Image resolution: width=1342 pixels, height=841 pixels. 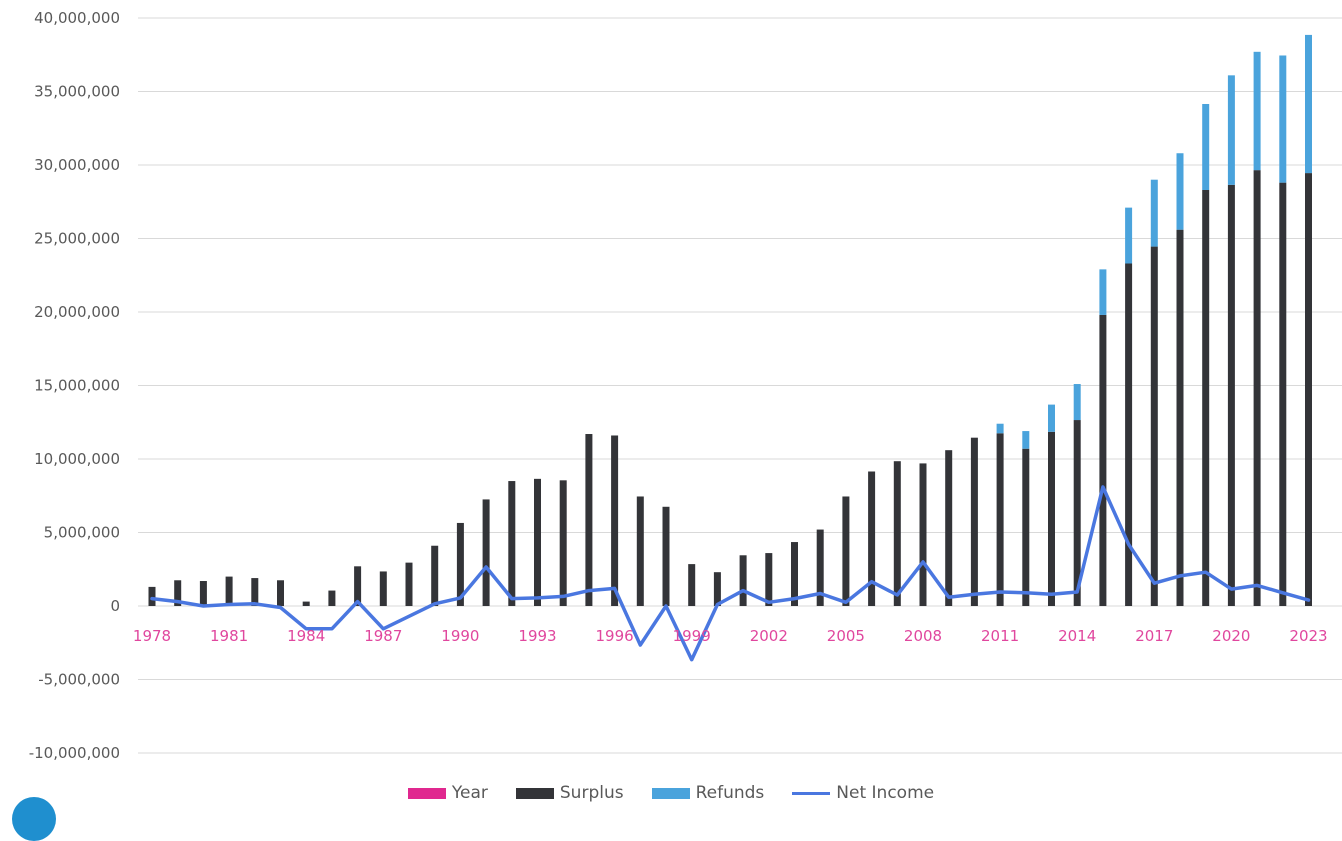 What do you see at coordinates (1000, 429) in the screenshot?
I see `bar-refunds-2011` at bounding box center [1000, 429].